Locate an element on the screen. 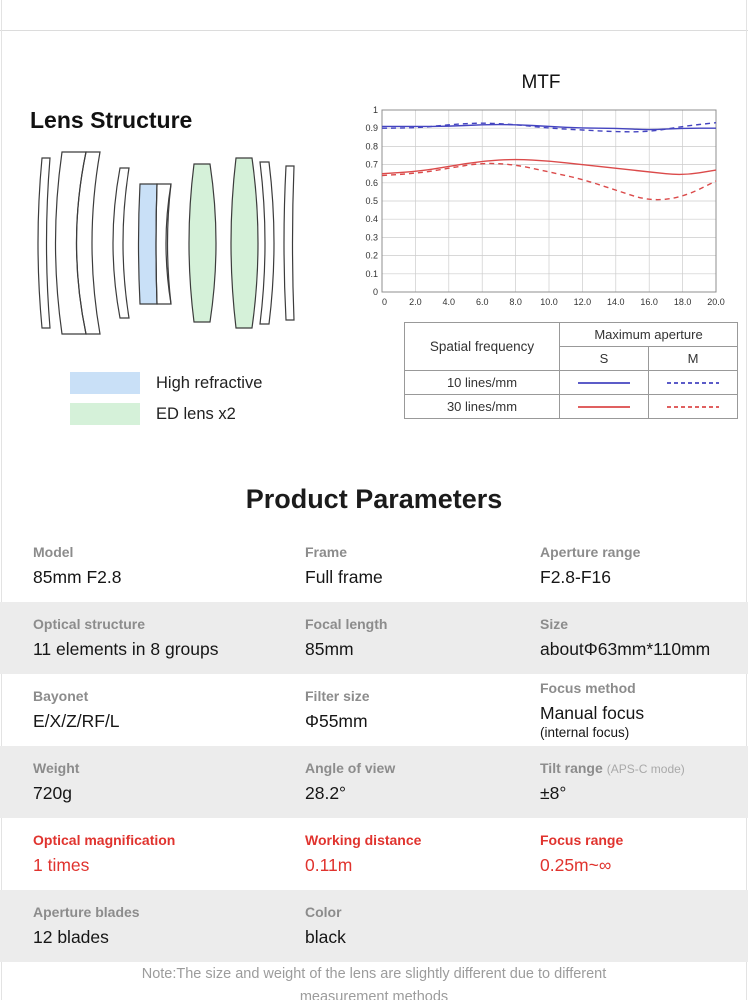  param-tilt-range: Tilt range (APS-C mode) ±8° is located at coordinates (612, 782).